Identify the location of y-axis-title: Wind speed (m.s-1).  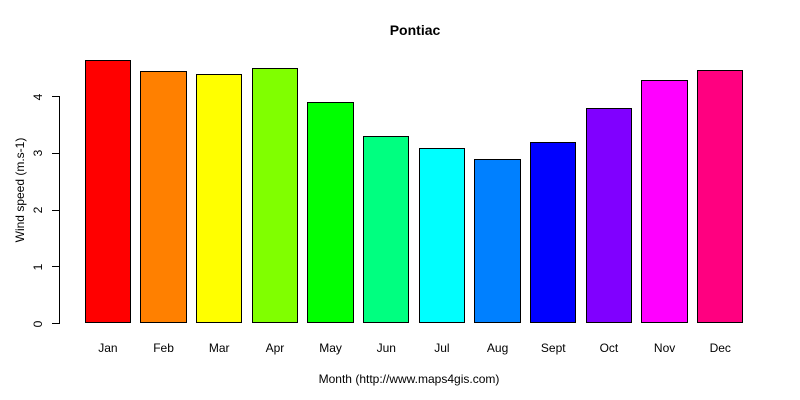
(20, 190).